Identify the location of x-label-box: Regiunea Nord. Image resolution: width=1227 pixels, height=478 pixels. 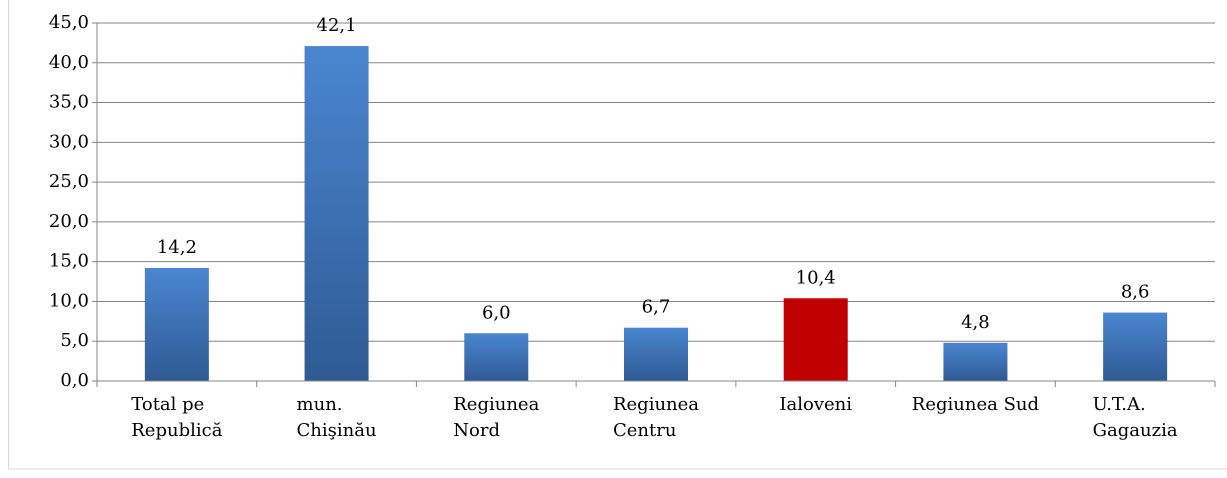
(496, 418).